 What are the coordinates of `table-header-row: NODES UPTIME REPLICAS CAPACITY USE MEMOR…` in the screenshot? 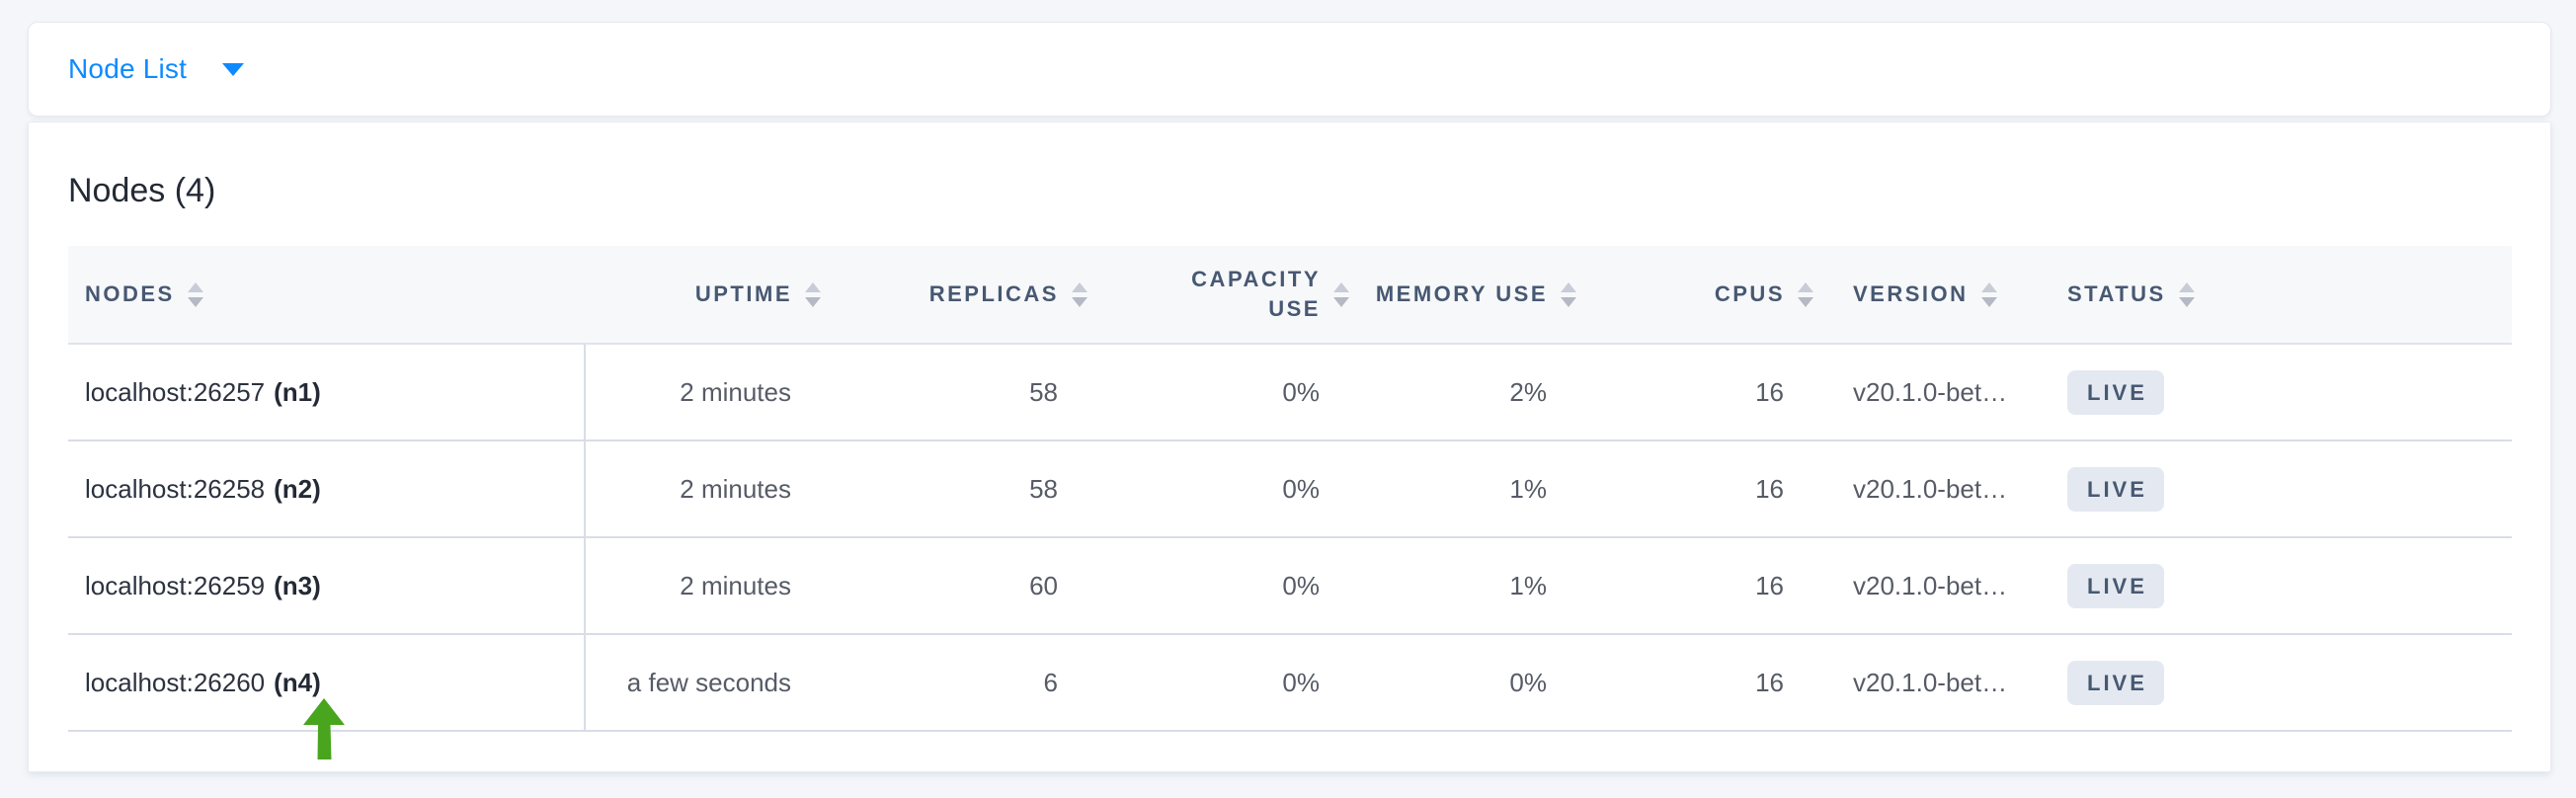 It's located at (1290, 295).